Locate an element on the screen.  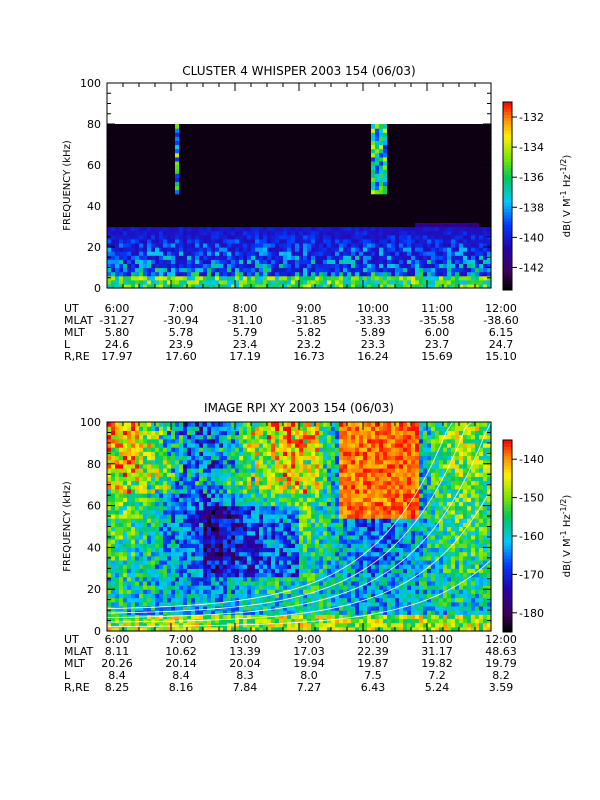
colorbar-label-part: Hz is located at coordinates (567, 182).